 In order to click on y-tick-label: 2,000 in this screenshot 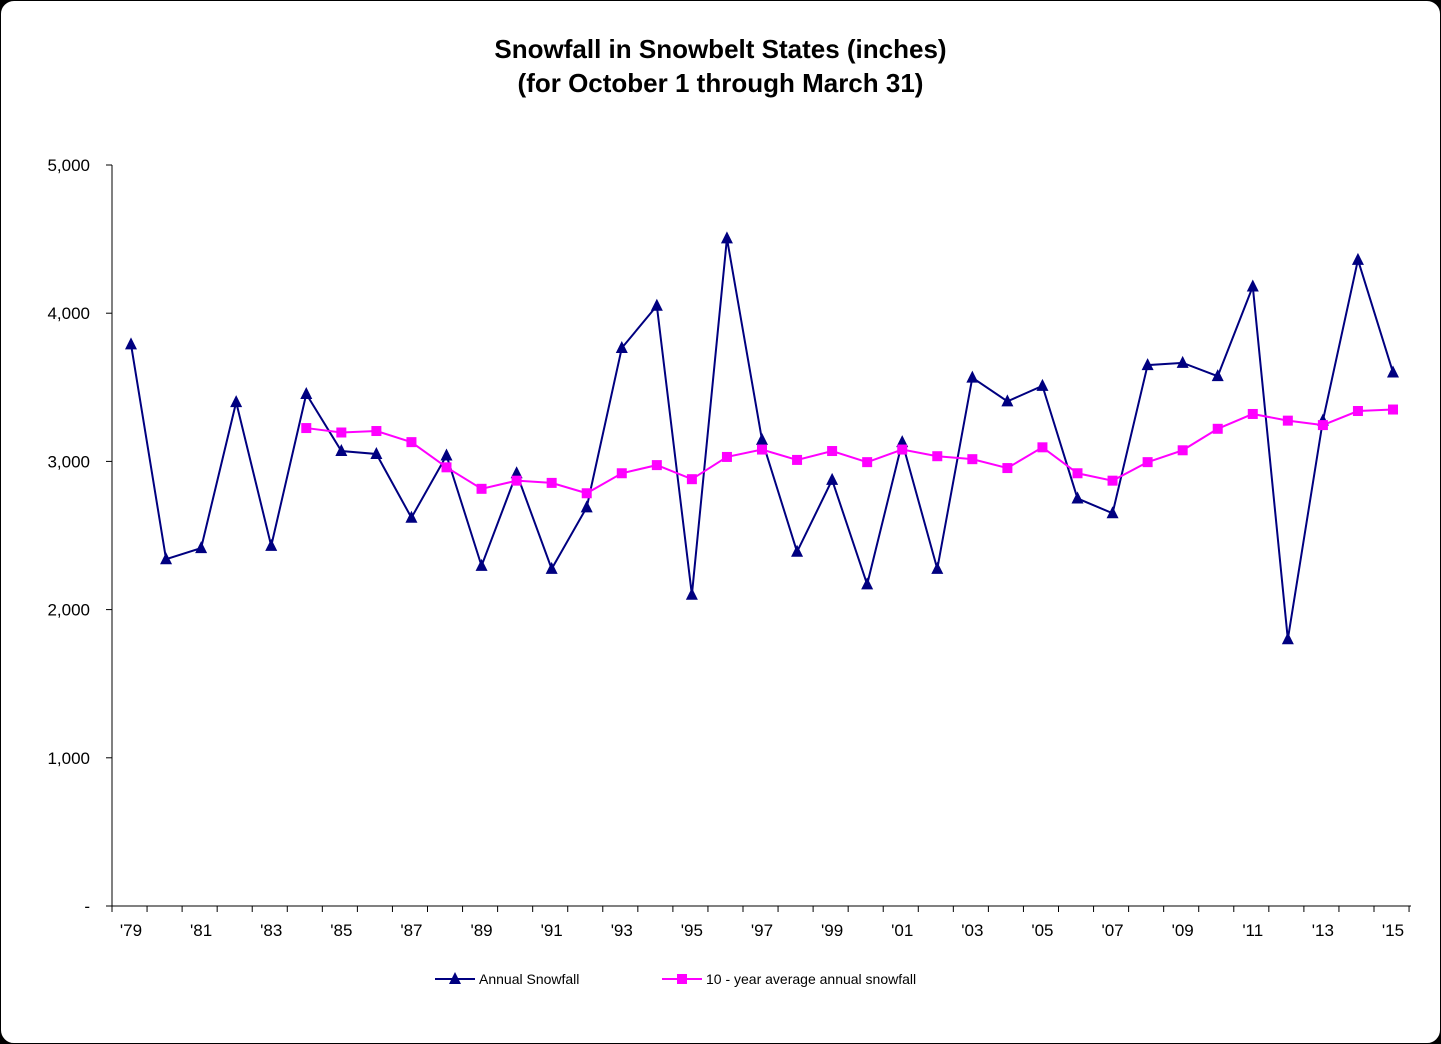, I will do `click(68, 610)`.